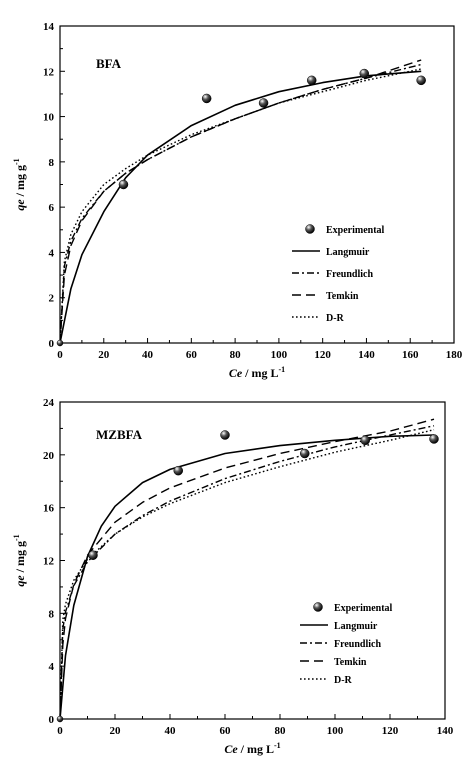 Image resolution: width=474 pixels, height=777 pixels. I want to click on chart1-x-tick-label: 140, so click(366, 355).